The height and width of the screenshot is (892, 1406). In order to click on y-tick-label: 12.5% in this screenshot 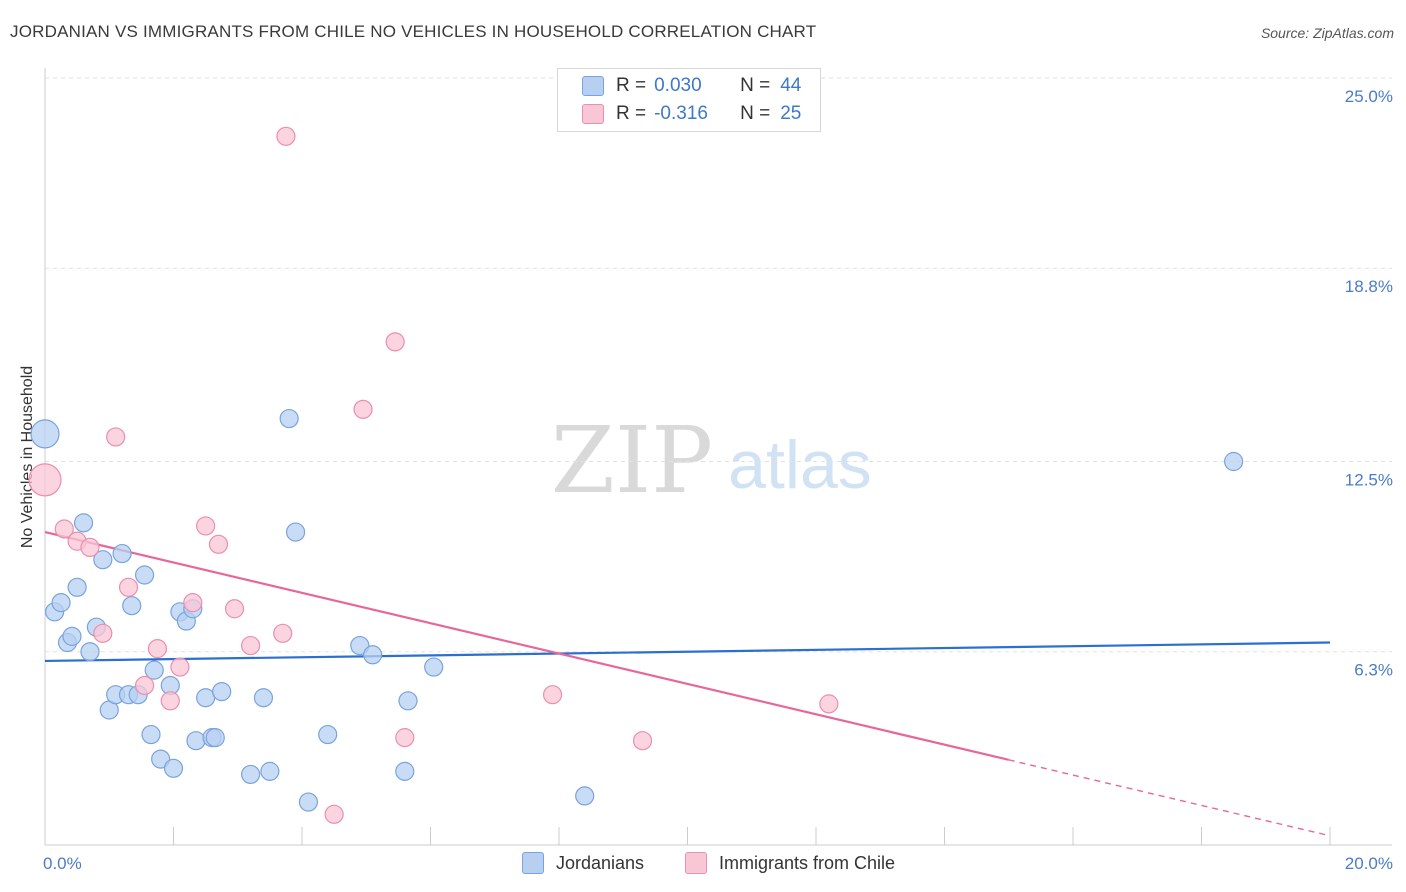, I will do `click(1369, 480)`.